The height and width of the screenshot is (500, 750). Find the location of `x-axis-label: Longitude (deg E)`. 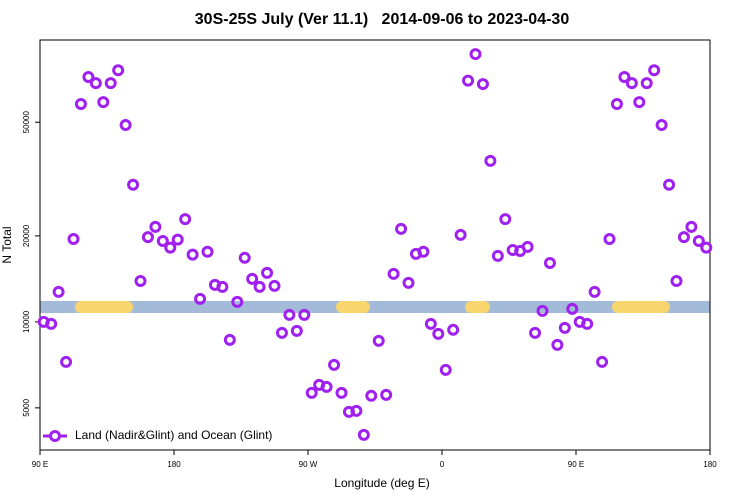

x-axis-label: Longitude (deg E) is located at coordinates (381, 483).